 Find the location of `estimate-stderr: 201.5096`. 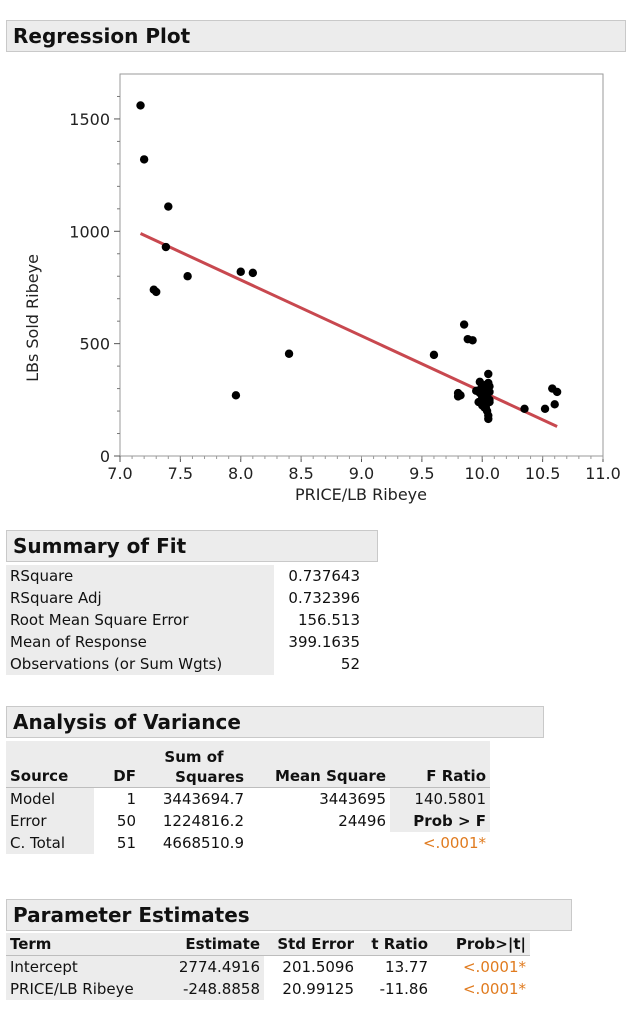

estimate-stderr: 201.5096 is located at coordinates (318, 967).